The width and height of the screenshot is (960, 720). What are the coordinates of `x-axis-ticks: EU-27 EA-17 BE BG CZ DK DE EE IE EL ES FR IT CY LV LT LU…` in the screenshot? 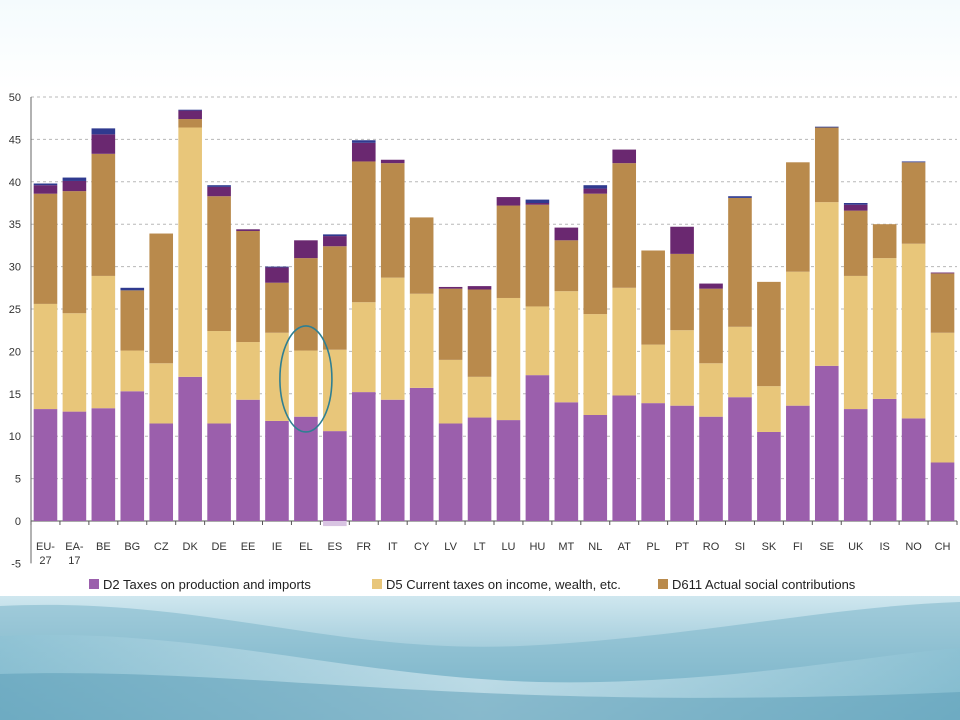 It's located at (493, 554).